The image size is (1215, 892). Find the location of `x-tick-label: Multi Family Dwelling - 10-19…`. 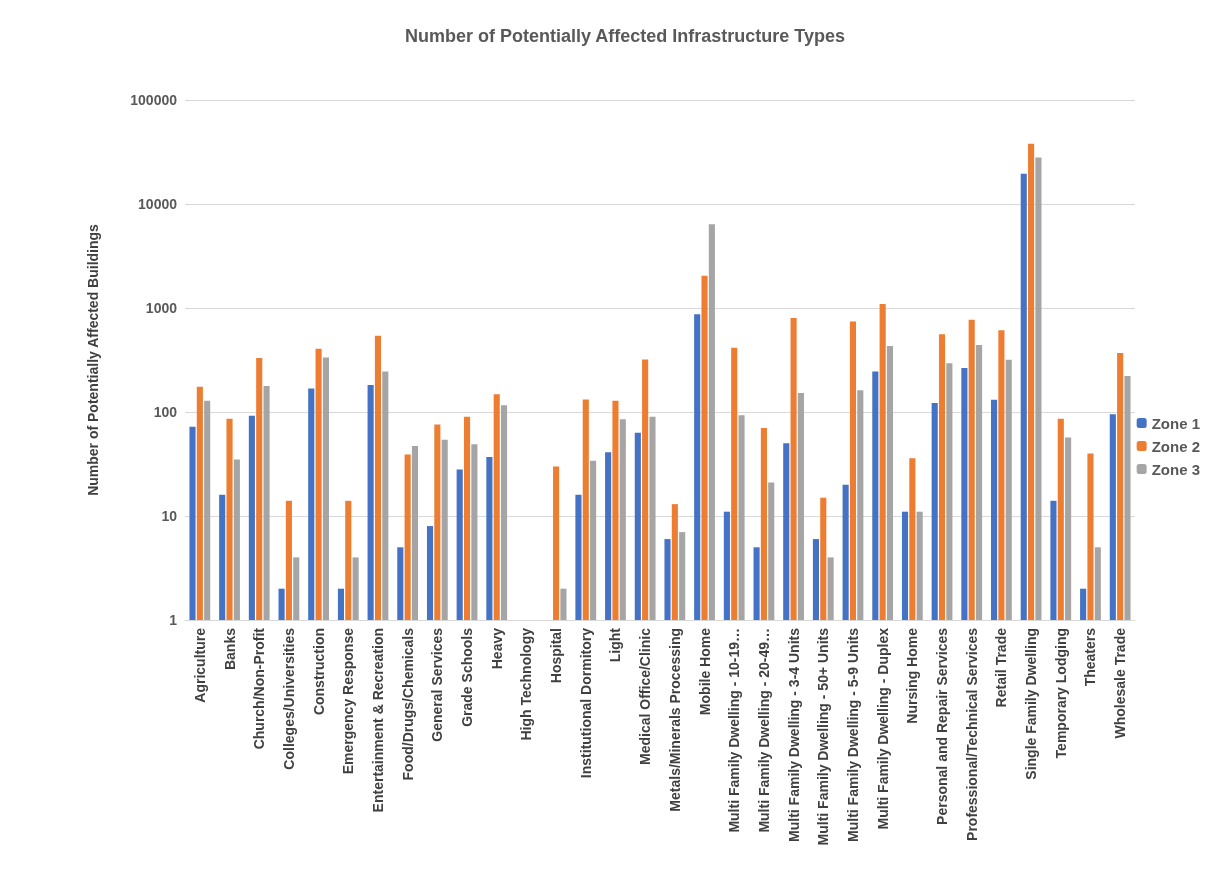

x-tick-label: Multi Family Dwelling - 10-19… is located at coordinates (734, 730).